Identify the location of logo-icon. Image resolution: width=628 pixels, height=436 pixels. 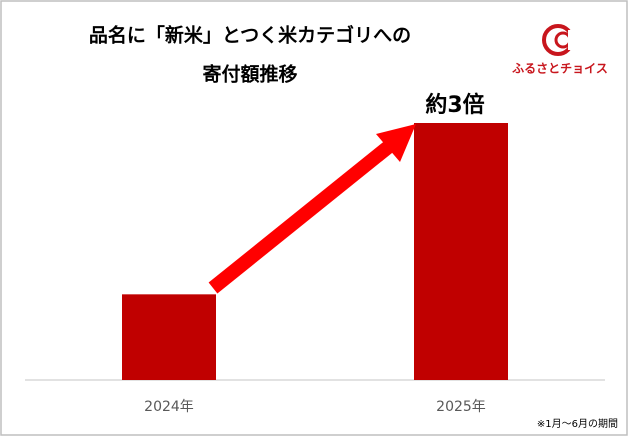
(560, 40).